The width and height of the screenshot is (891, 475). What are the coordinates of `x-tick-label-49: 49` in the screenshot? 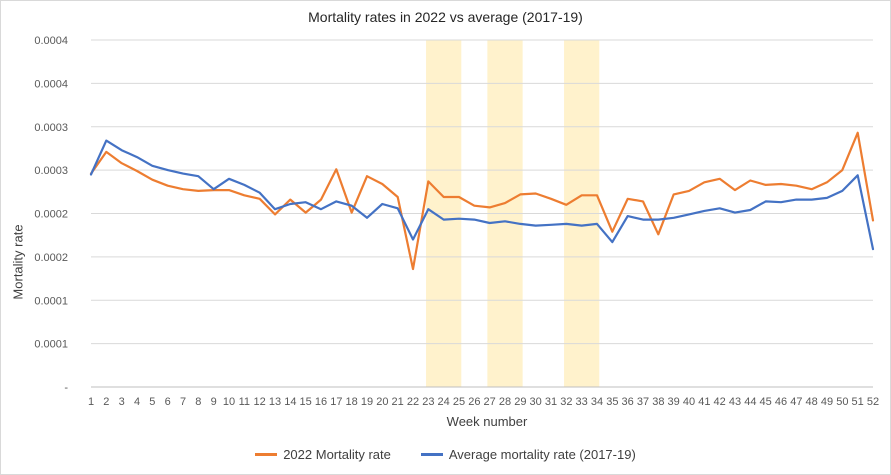 It's located at (827, 402).